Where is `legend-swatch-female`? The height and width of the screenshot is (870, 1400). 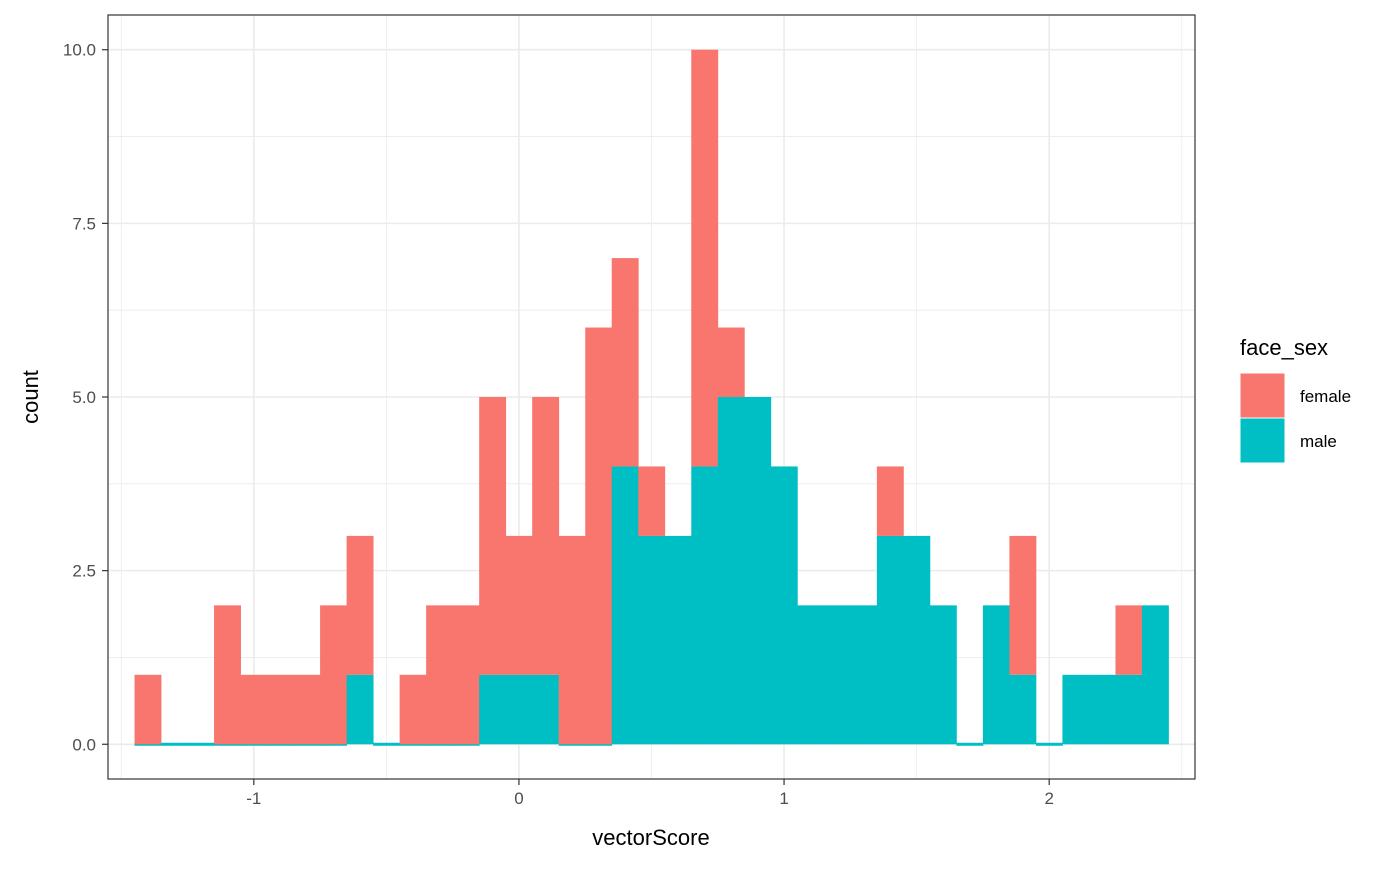 legend-swatch-female is located at coordinates (1262, 395).